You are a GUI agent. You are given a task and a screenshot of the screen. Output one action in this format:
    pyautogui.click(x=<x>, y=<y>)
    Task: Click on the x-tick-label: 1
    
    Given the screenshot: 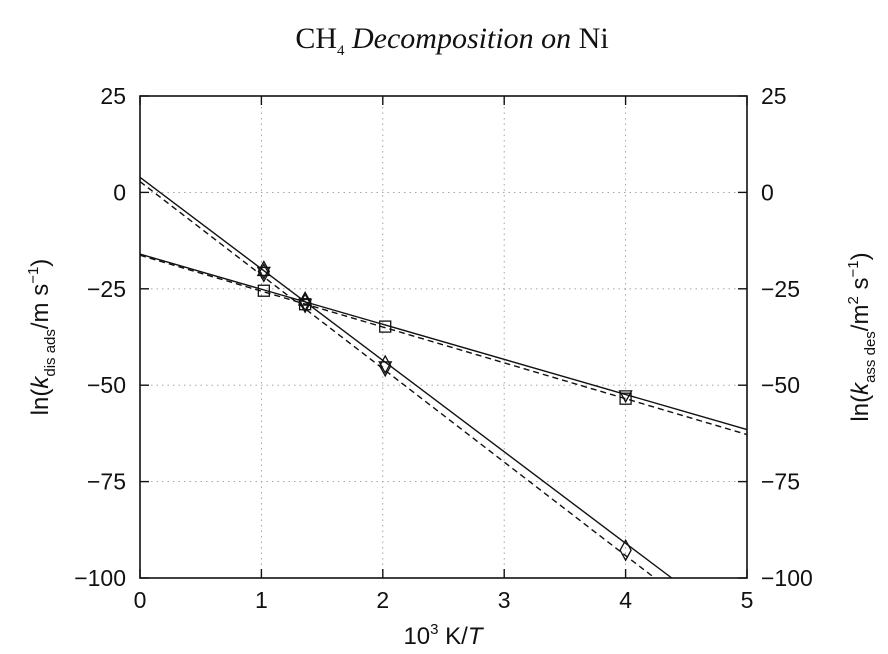 What is the action you would take?
    pyautogui.click(x=261, y=600)
    